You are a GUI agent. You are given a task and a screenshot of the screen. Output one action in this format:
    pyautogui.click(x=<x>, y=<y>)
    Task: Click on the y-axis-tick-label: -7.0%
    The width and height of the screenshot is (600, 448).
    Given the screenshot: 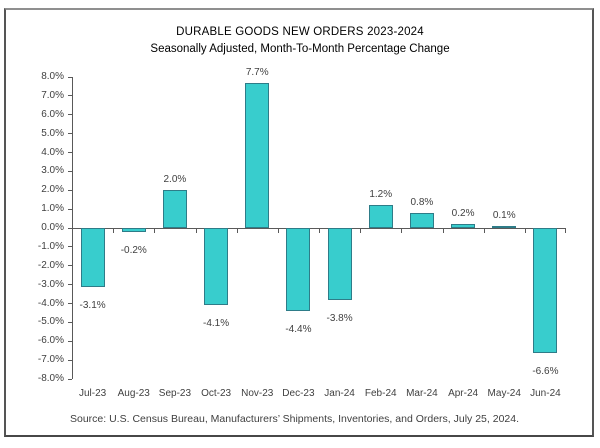 What is the action you would take?
    pyautogui.click(x=50, y=360)
    